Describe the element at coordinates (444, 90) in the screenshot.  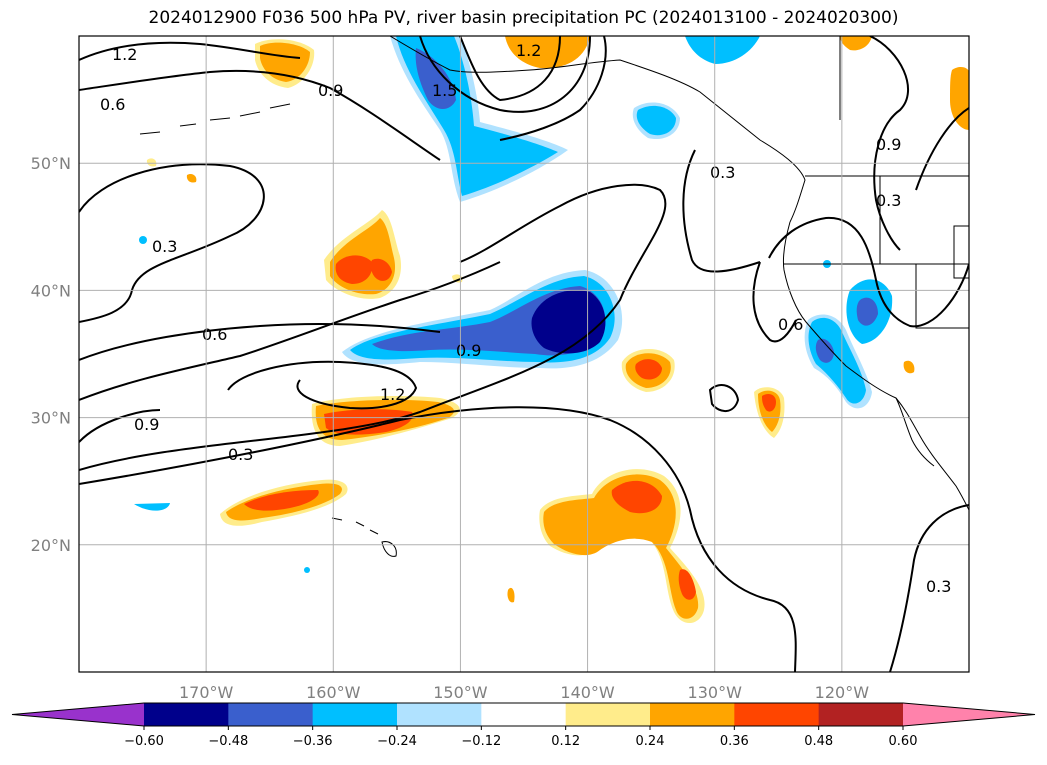
I see `contour-label: 1.5` at that location.